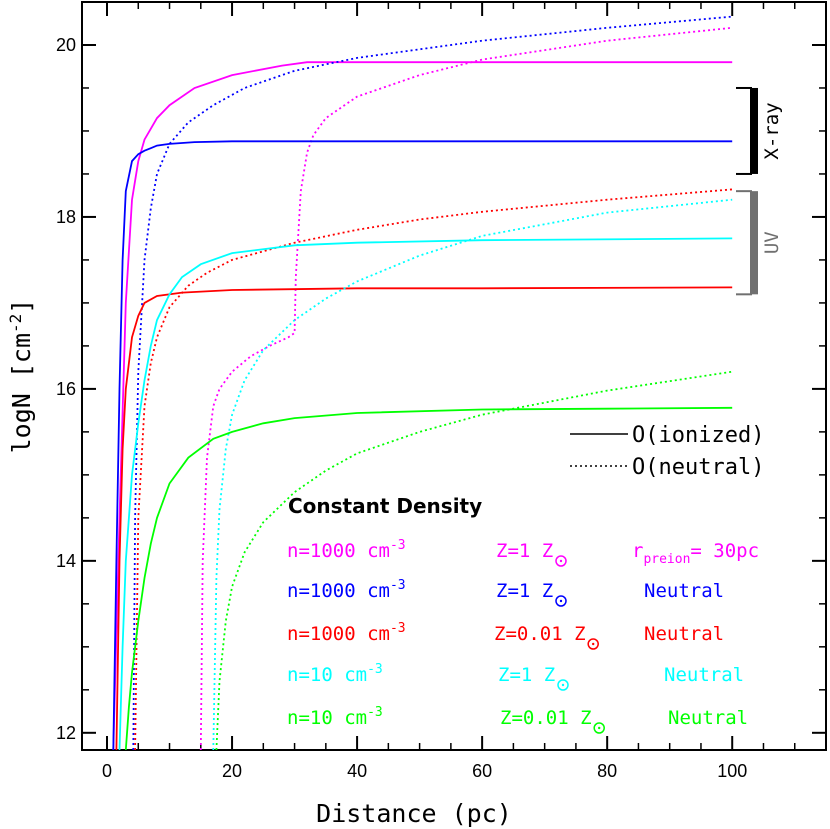 The width and height of the screenshot is (830, 829). I want to click on legend-row-1: n=1000 cm-3 Z=1 Z Neutral, so click(505, 592).